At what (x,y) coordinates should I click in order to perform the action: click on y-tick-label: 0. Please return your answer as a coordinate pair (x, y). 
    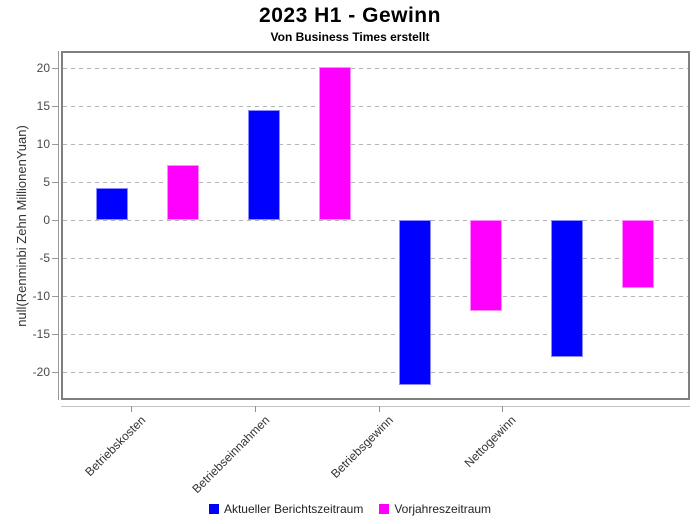
    Looking at the image, I should click on (46, 220).